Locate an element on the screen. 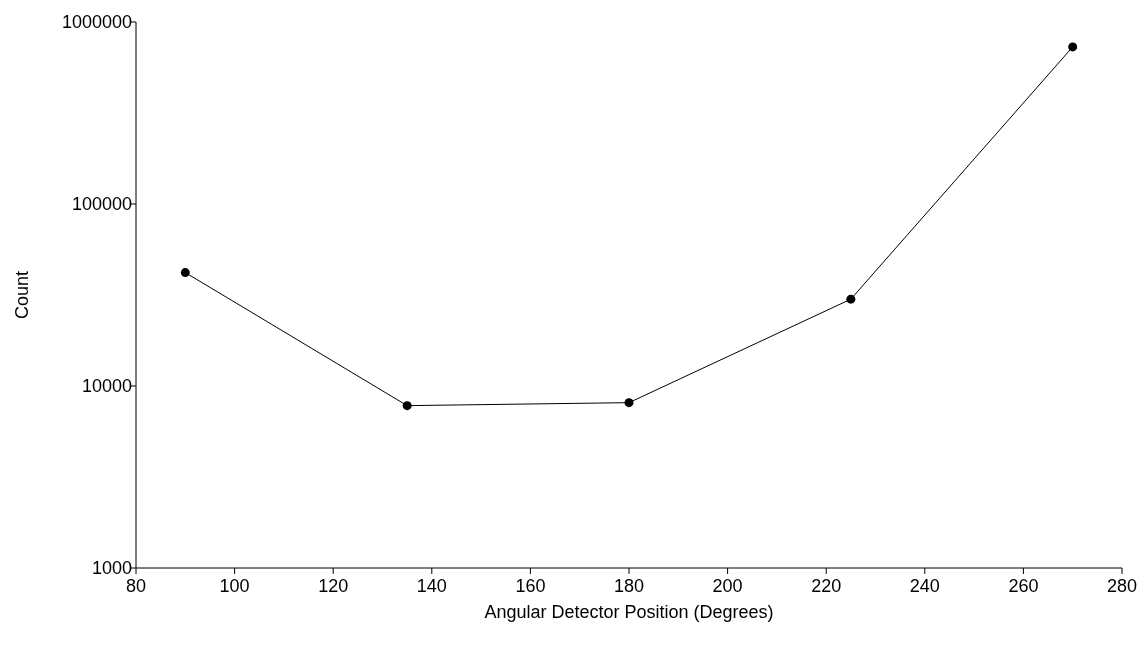 Image resolution: width=1148 pixels, height=646 pixels. x-tick-label: 220 is located at coordinates (826, 586).